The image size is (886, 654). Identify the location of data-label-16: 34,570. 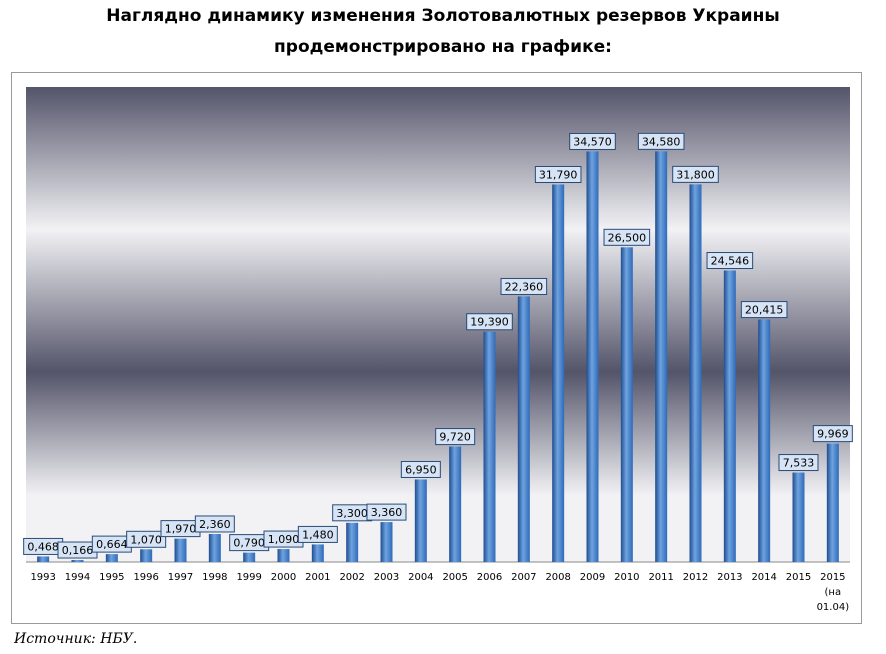
(592, 141).